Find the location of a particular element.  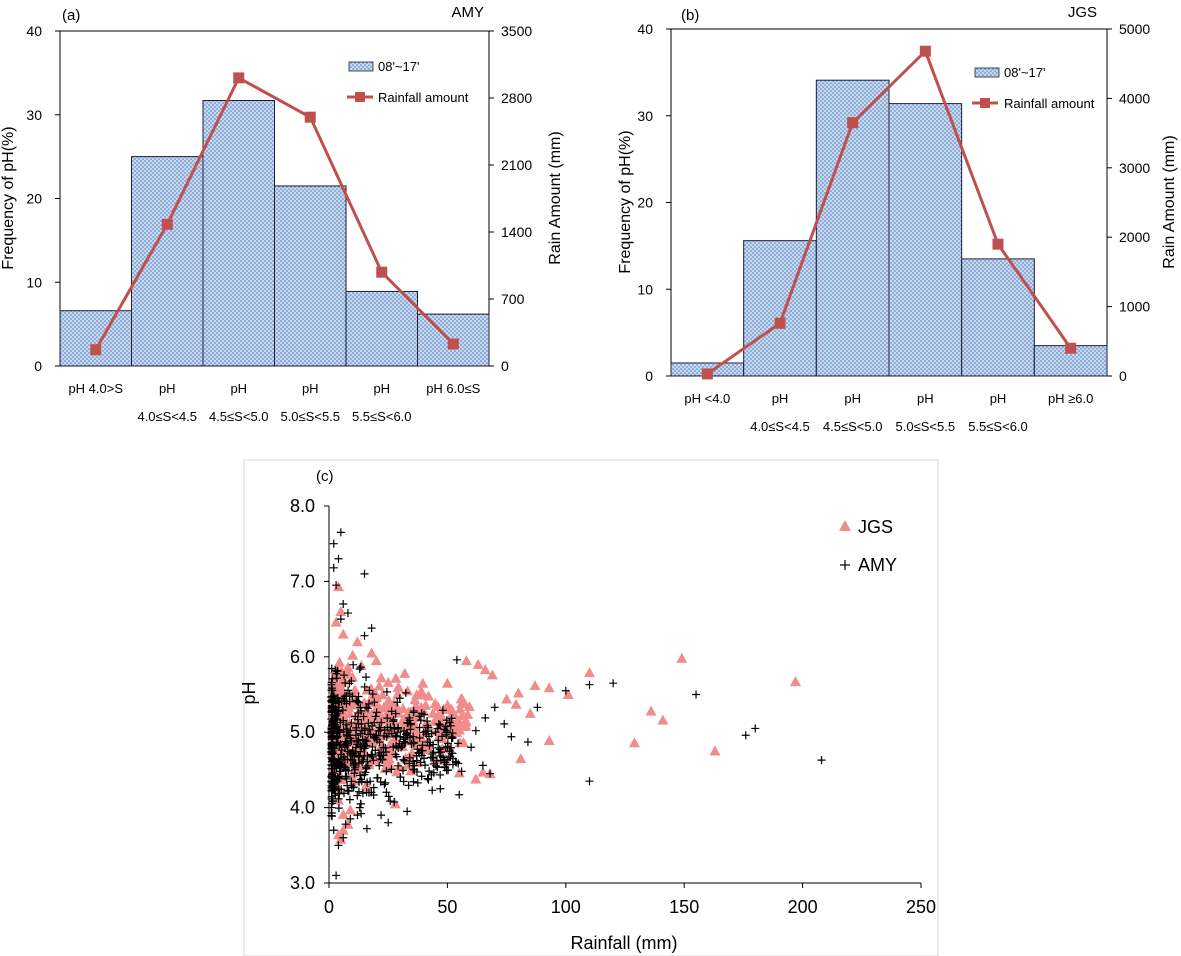

y-tick-label: 20 is located at coordinates (34, 199).